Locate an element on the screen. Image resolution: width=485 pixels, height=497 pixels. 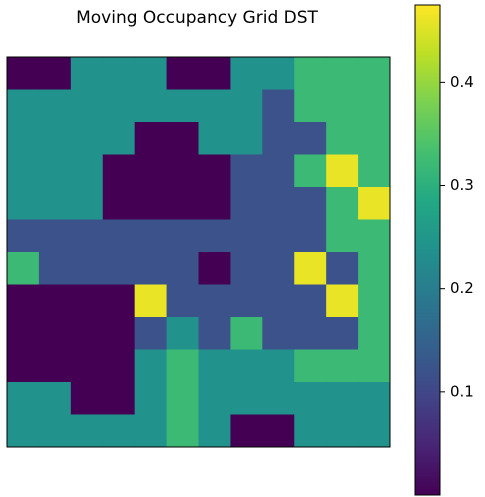
colorbar is located at coordinates (427, 250).